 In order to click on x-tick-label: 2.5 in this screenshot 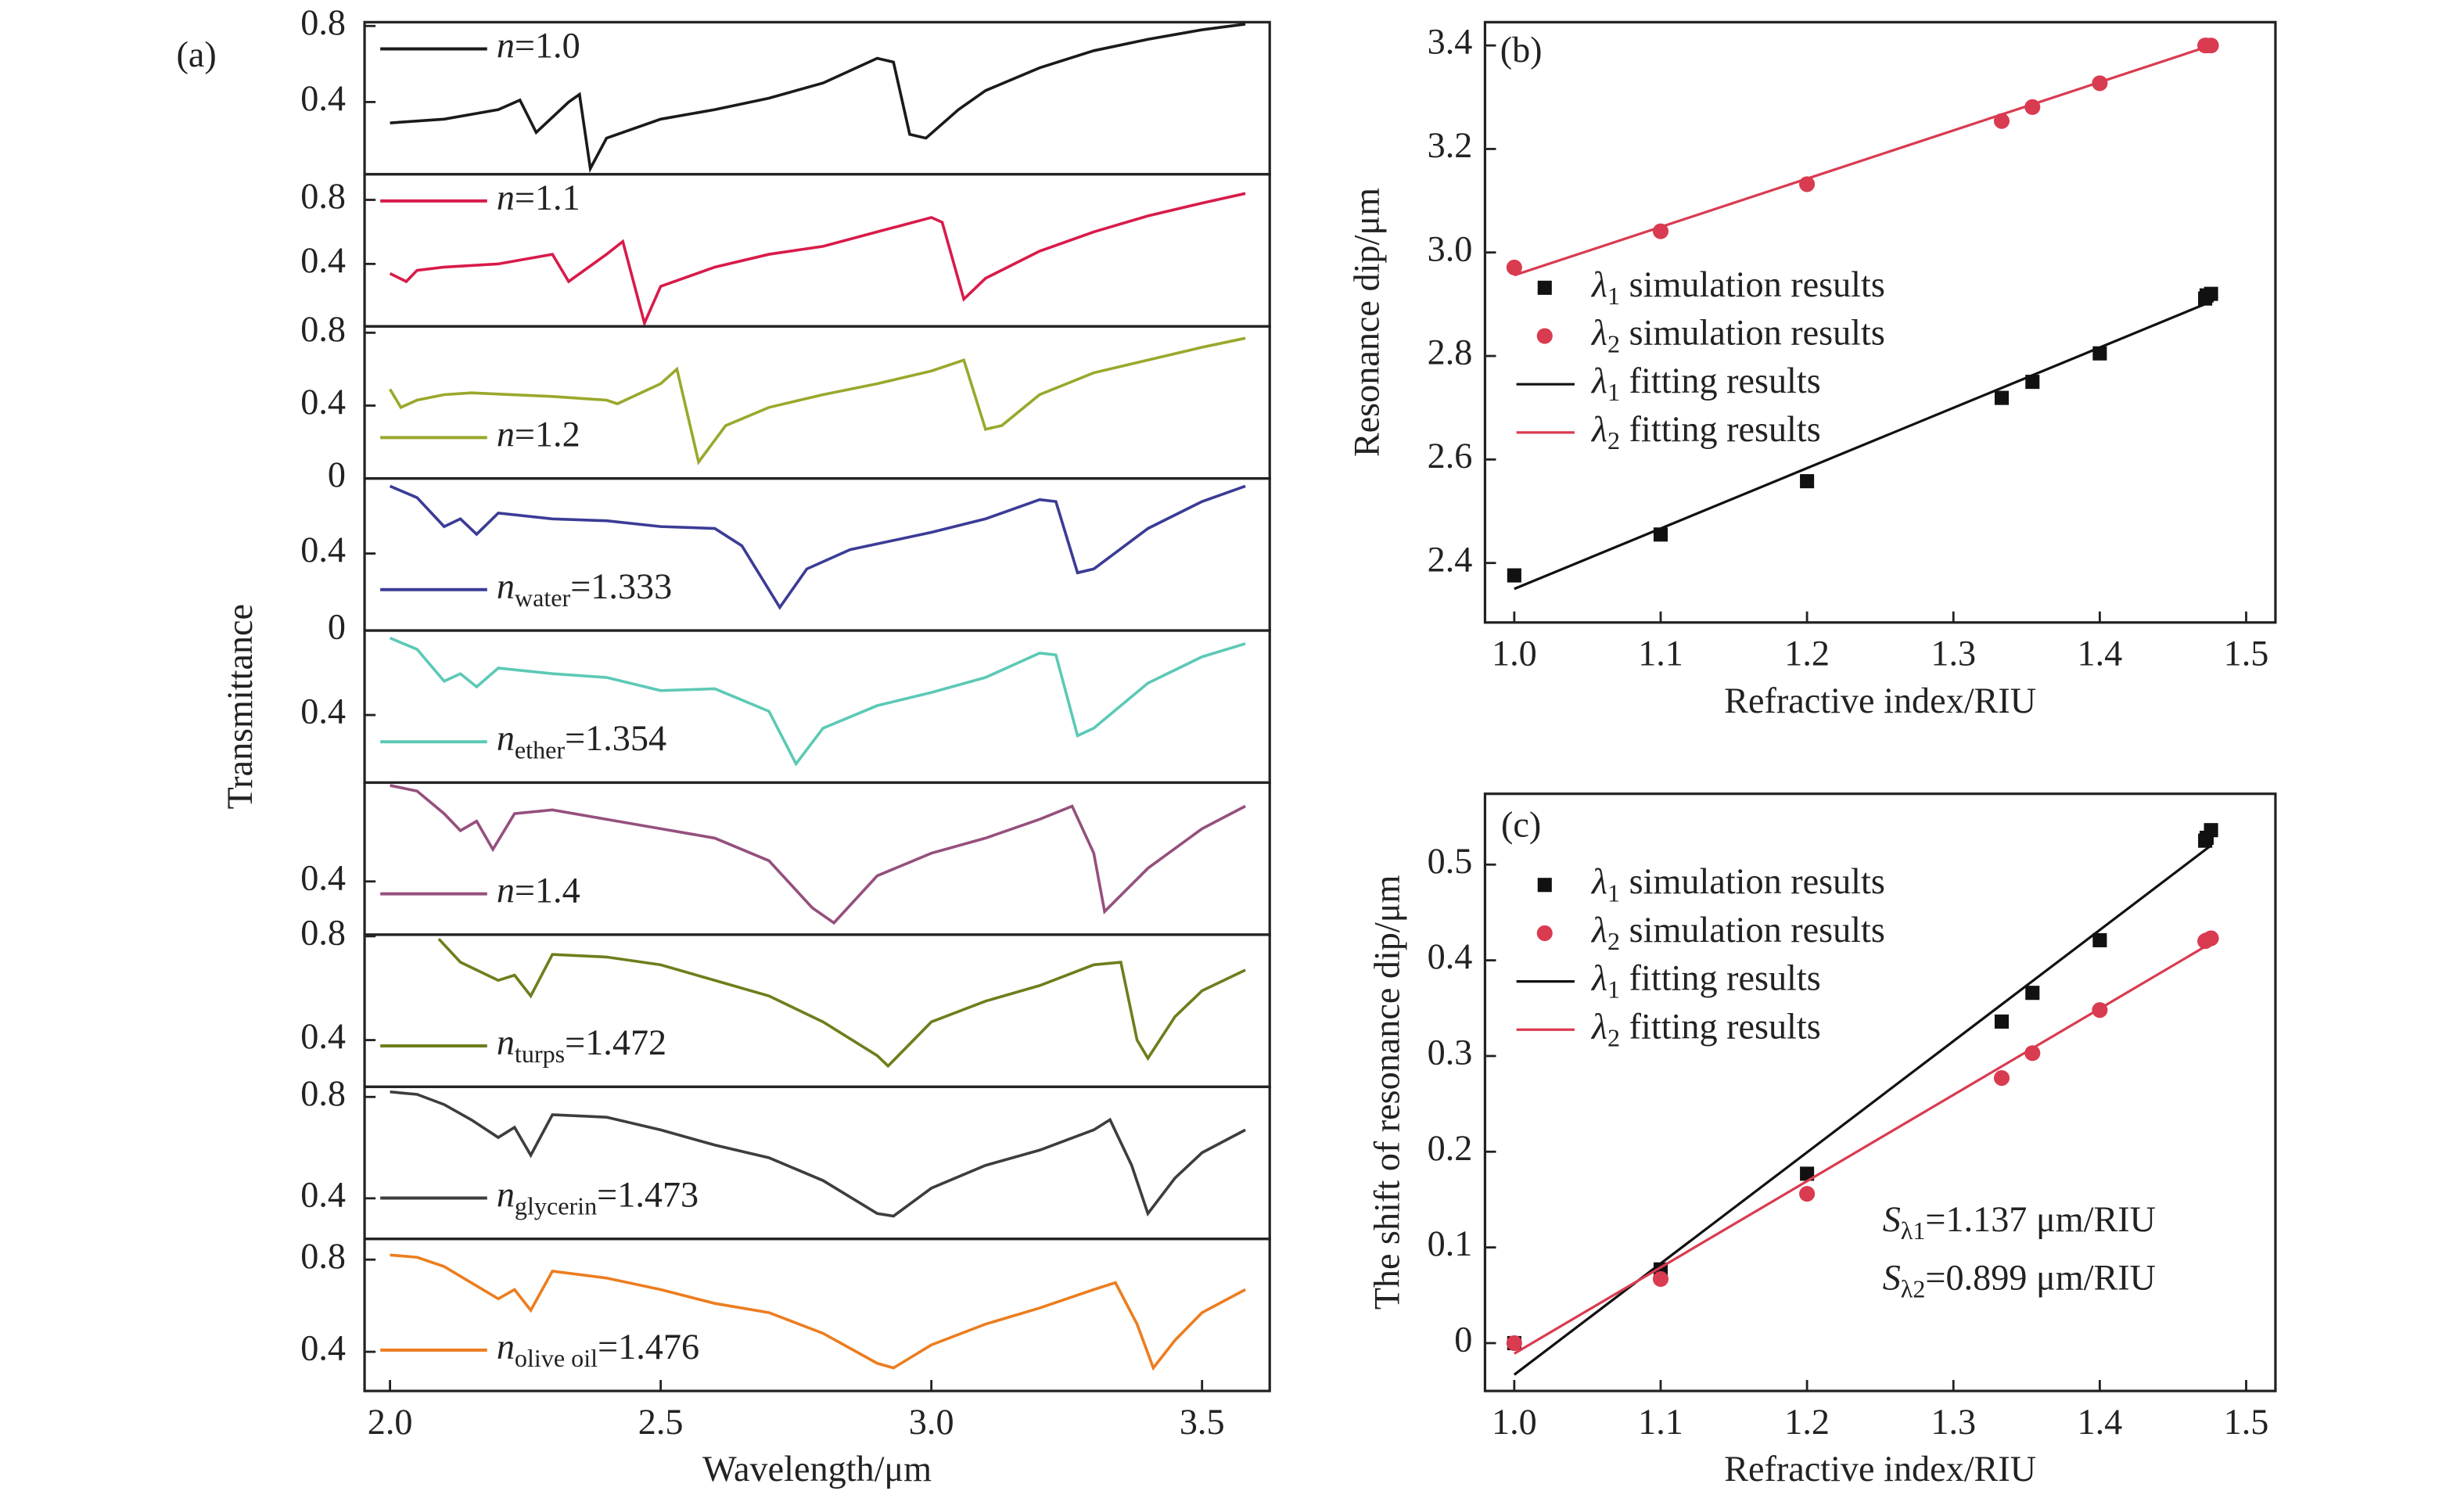, I will do `click(661, 1422)`.